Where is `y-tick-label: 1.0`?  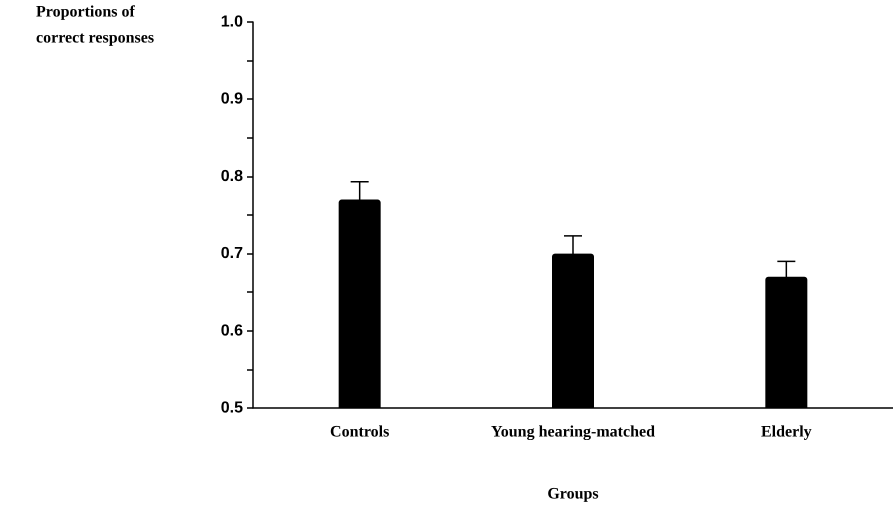 y-tick-label: 1.0 is located at coordinates (232, 22).